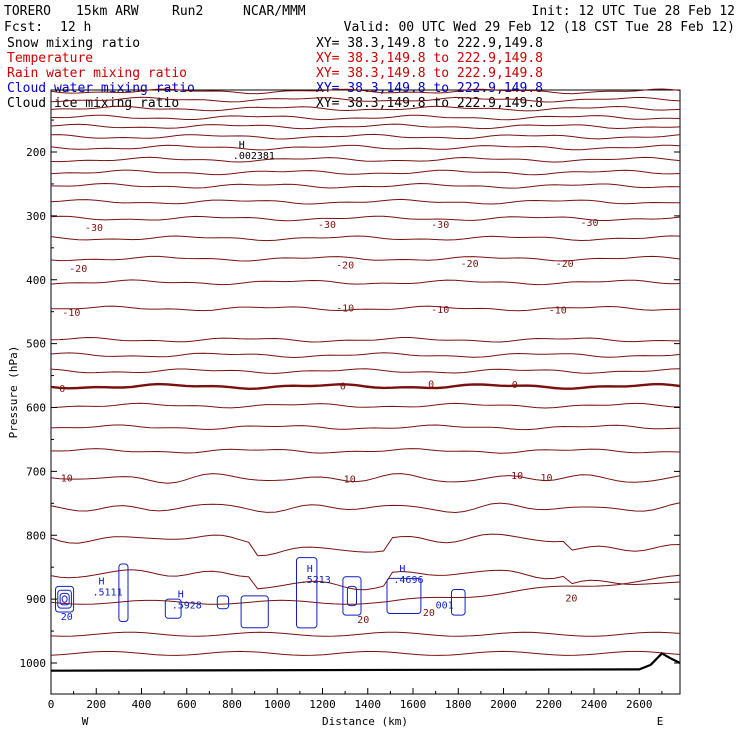 This screenshot has height=740, width=740. I want to click on cloud-water-contours, so click(260, 593).